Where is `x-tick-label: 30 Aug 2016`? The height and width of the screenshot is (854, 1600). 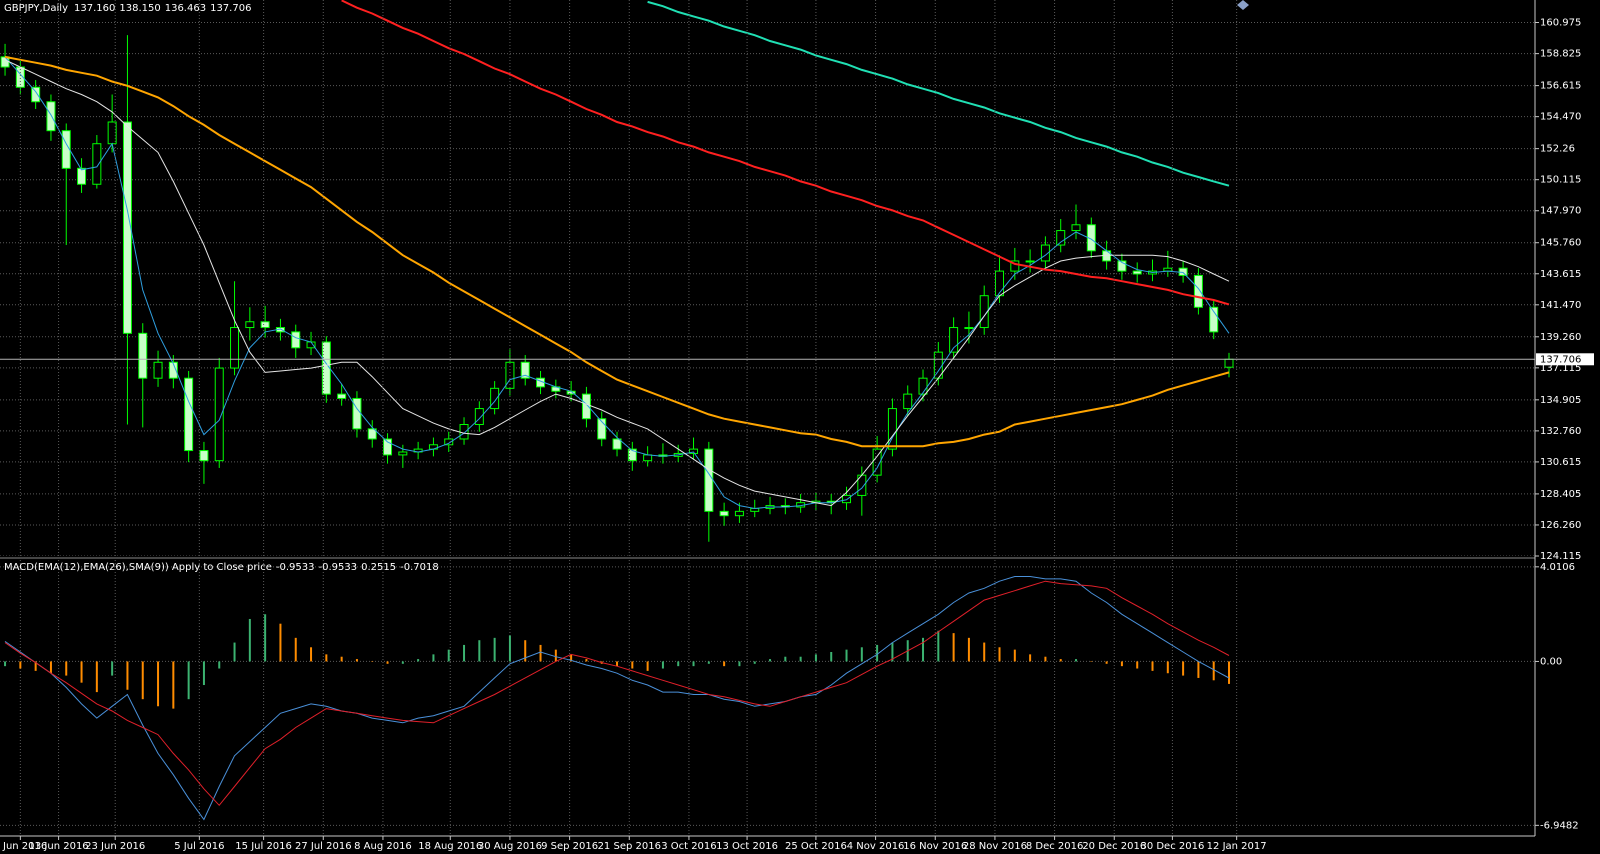
x-tick-label: 30 Aug 2016 is located at coordinates (510, 846).